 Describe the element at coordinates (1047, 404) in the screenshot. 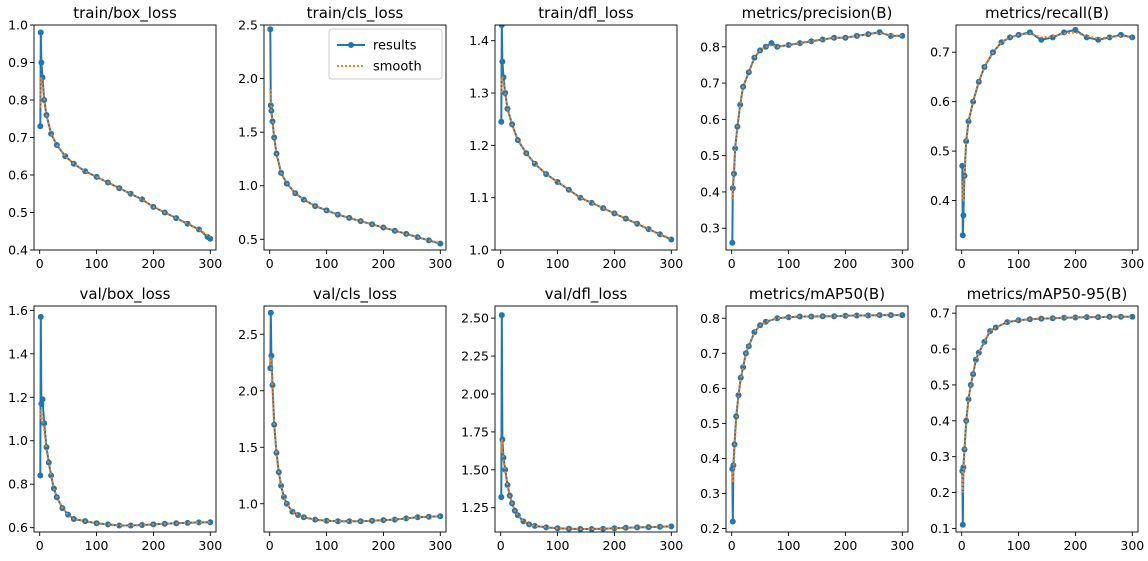

I see `metrics-map50-95-b-smooth-line` at that location.